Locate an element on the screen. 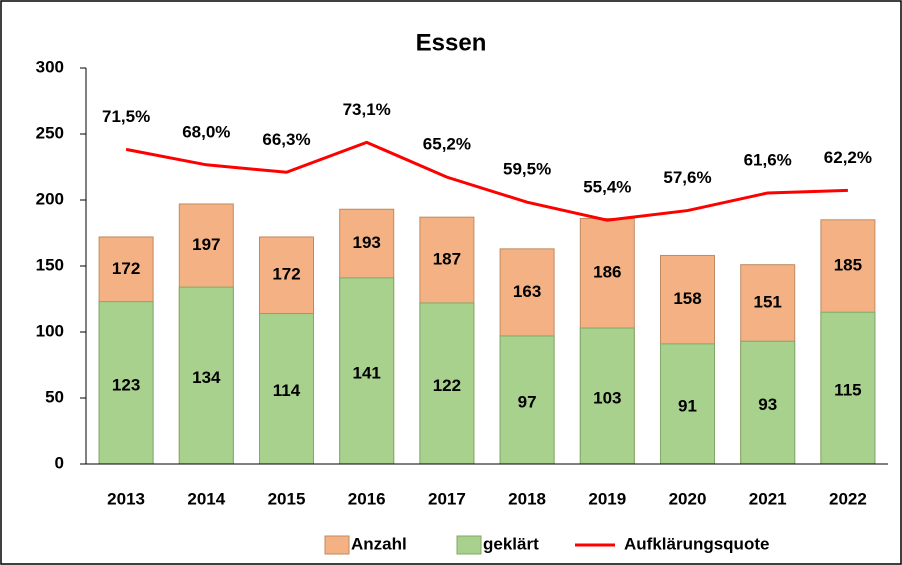 This screenshot has height=565, width=902. y-tick-label: 0 is located at coordinates (59, 462).